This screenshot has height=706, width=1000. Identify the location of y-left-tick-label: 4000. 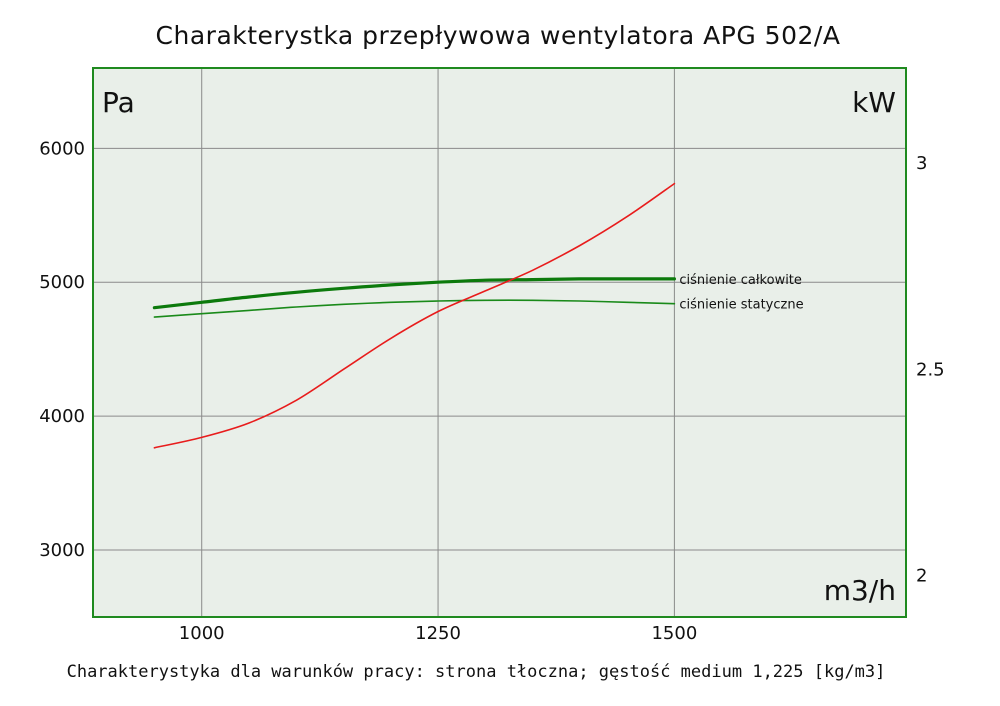
(62, 416).